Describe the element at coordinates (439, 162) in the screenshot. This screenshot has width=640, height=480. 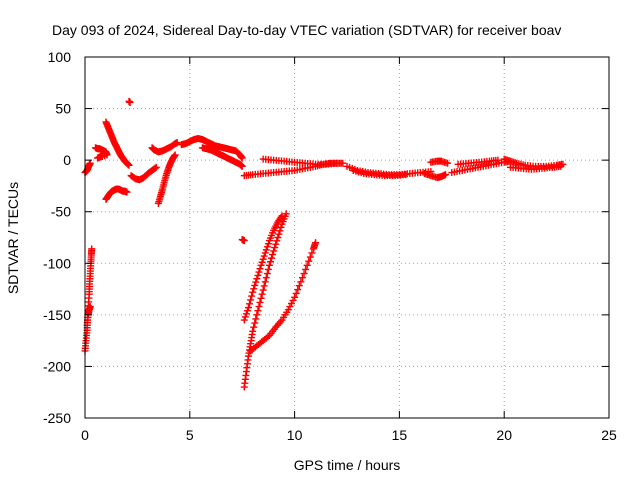
I see `series-arc-v` at that location.